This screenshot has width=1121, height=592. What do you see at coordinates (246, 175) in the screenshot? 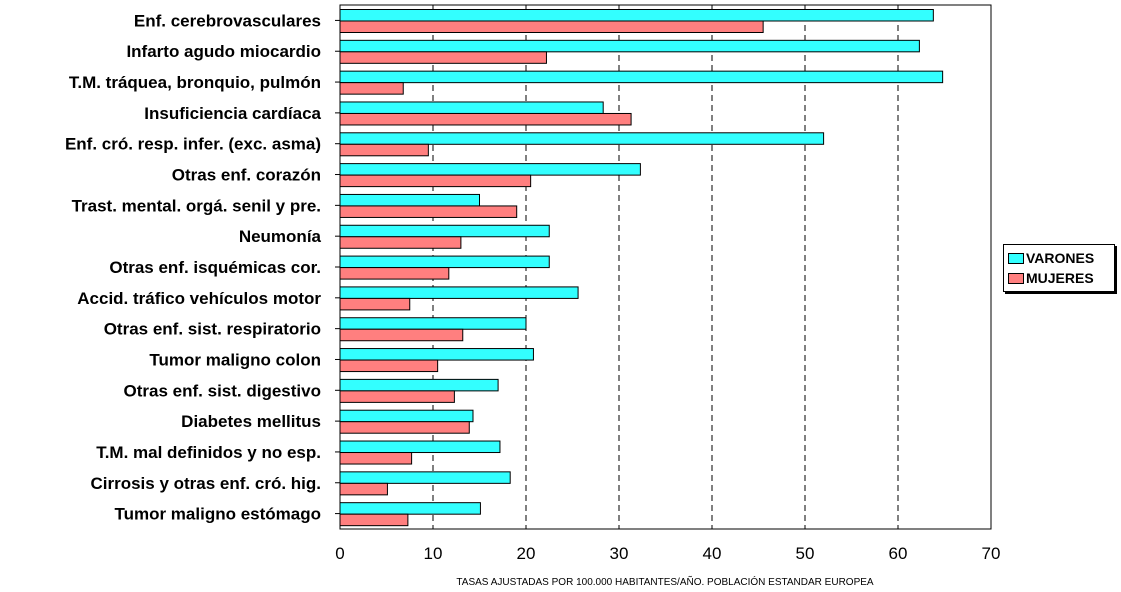
I see `category-label: Otras enf. corazón` at bounding box center [246, 175].